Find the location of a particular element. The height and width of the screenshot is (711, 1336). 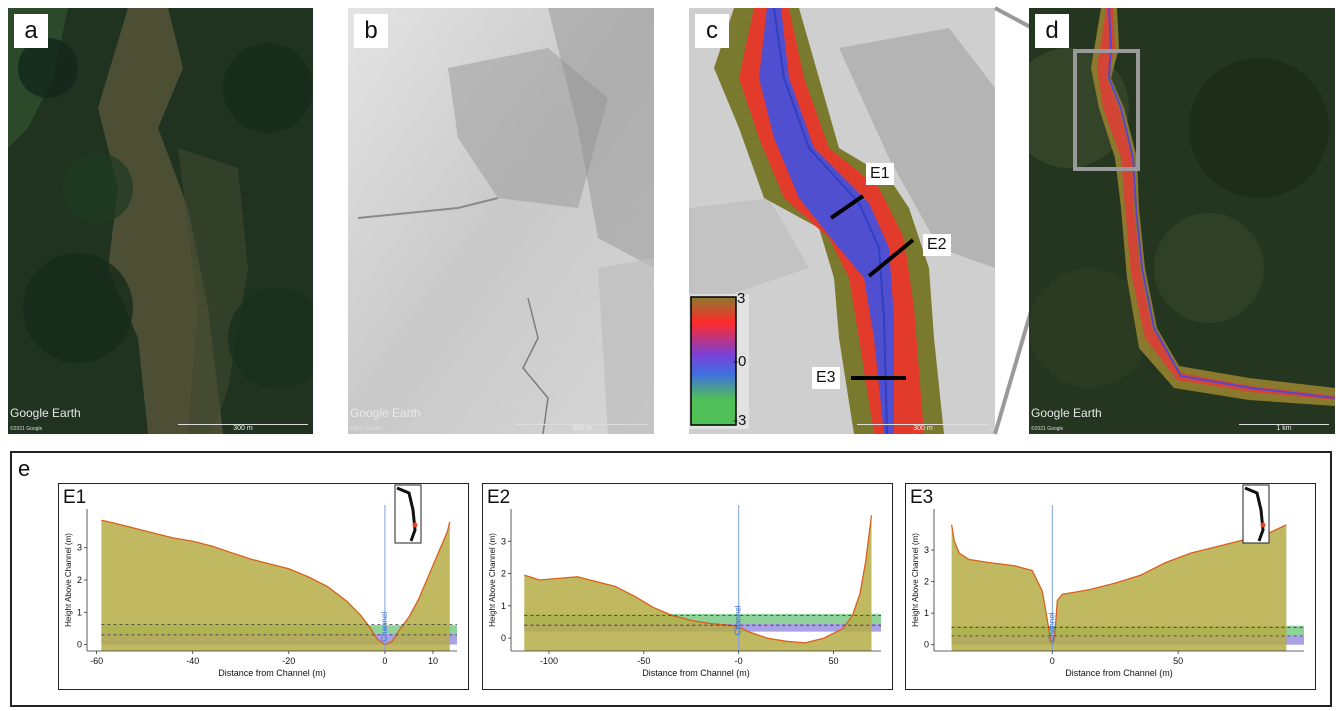

satellite-image-a is located at coordinates (160, 221).